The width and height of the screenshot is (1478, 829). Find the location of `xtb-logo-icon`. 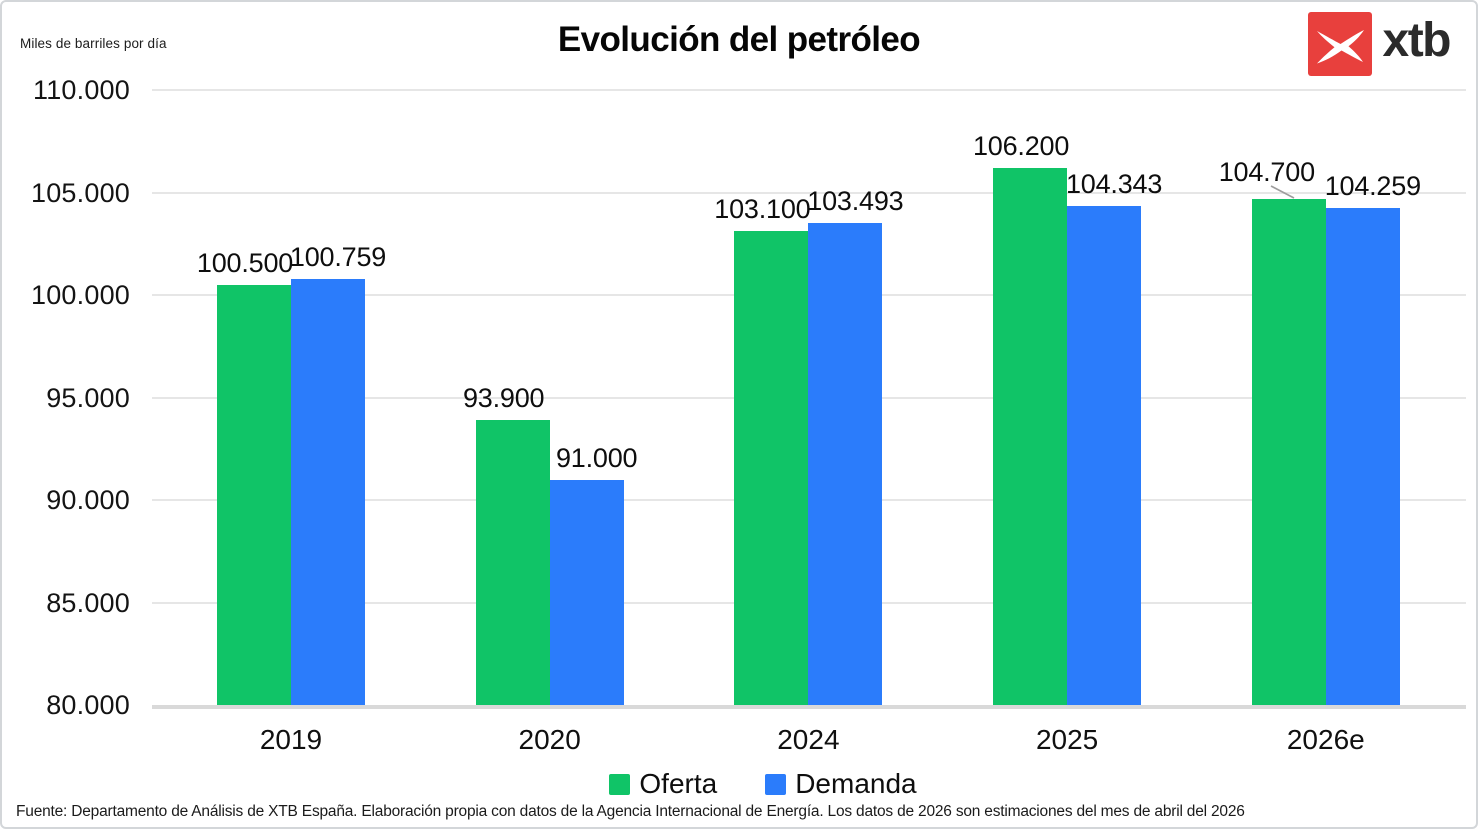

xtb-logo-icon is located at coordinates (1339, 44).